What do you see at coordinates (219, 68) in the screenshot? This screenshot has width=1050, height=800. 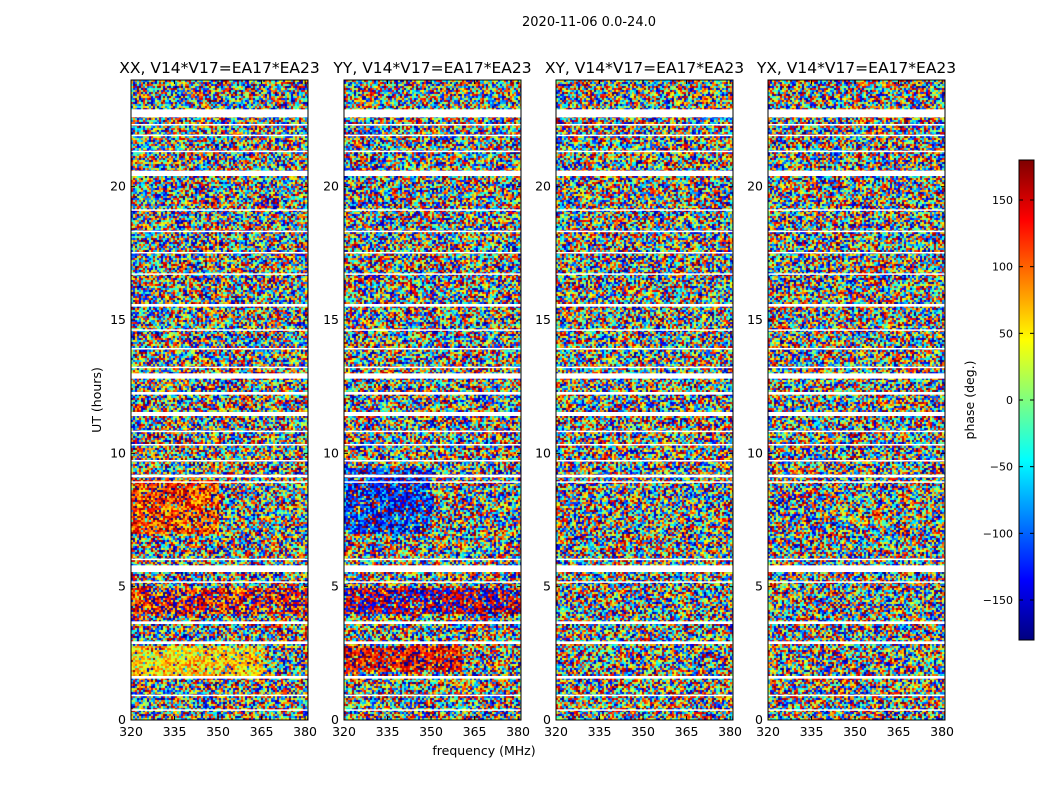 I see `panel-title: XX, V14*V17=EA17*EA23` at bounding box center [219, 68].